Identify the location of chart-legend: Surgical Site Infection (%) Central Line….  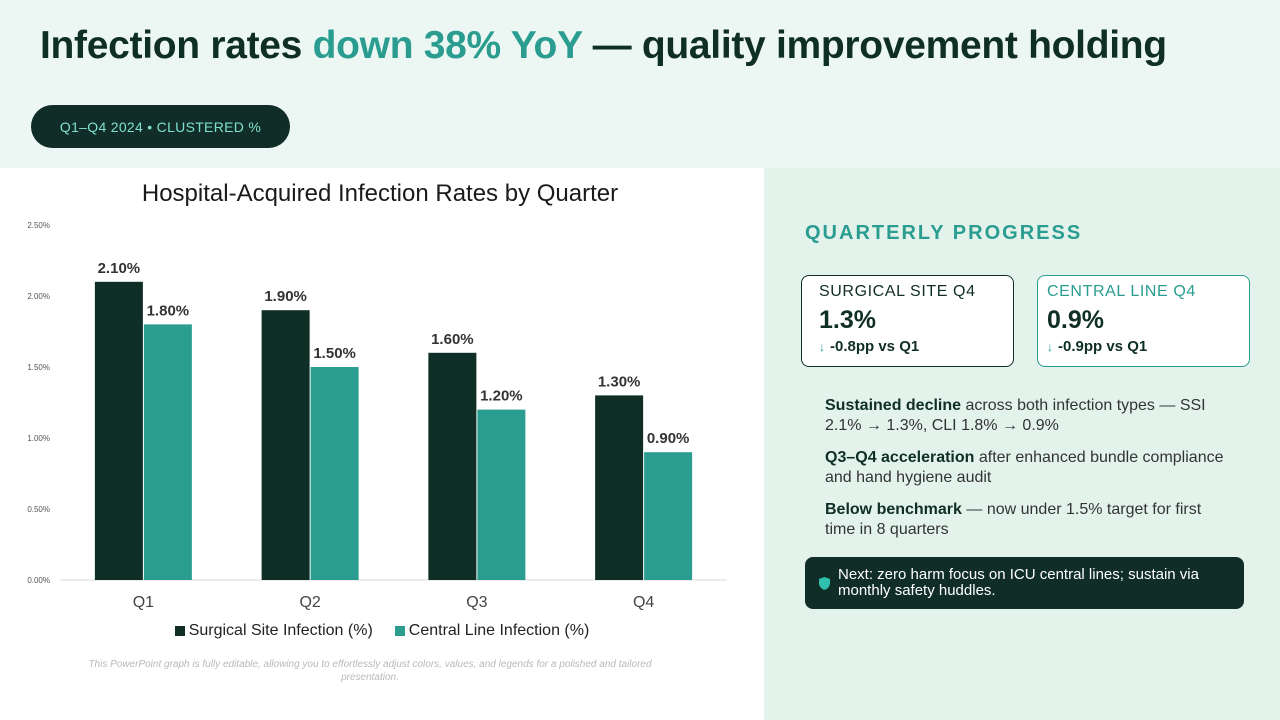
(382, 631).